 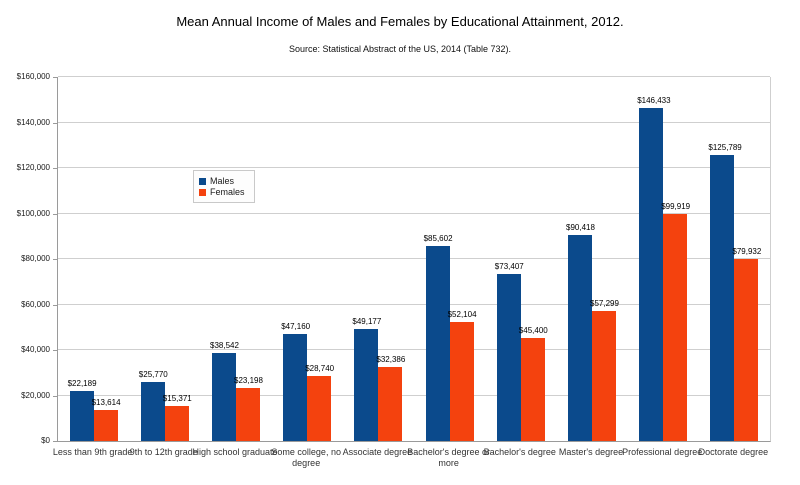 I want to click on legend-label-males: Males, so click(x=222, y=181).